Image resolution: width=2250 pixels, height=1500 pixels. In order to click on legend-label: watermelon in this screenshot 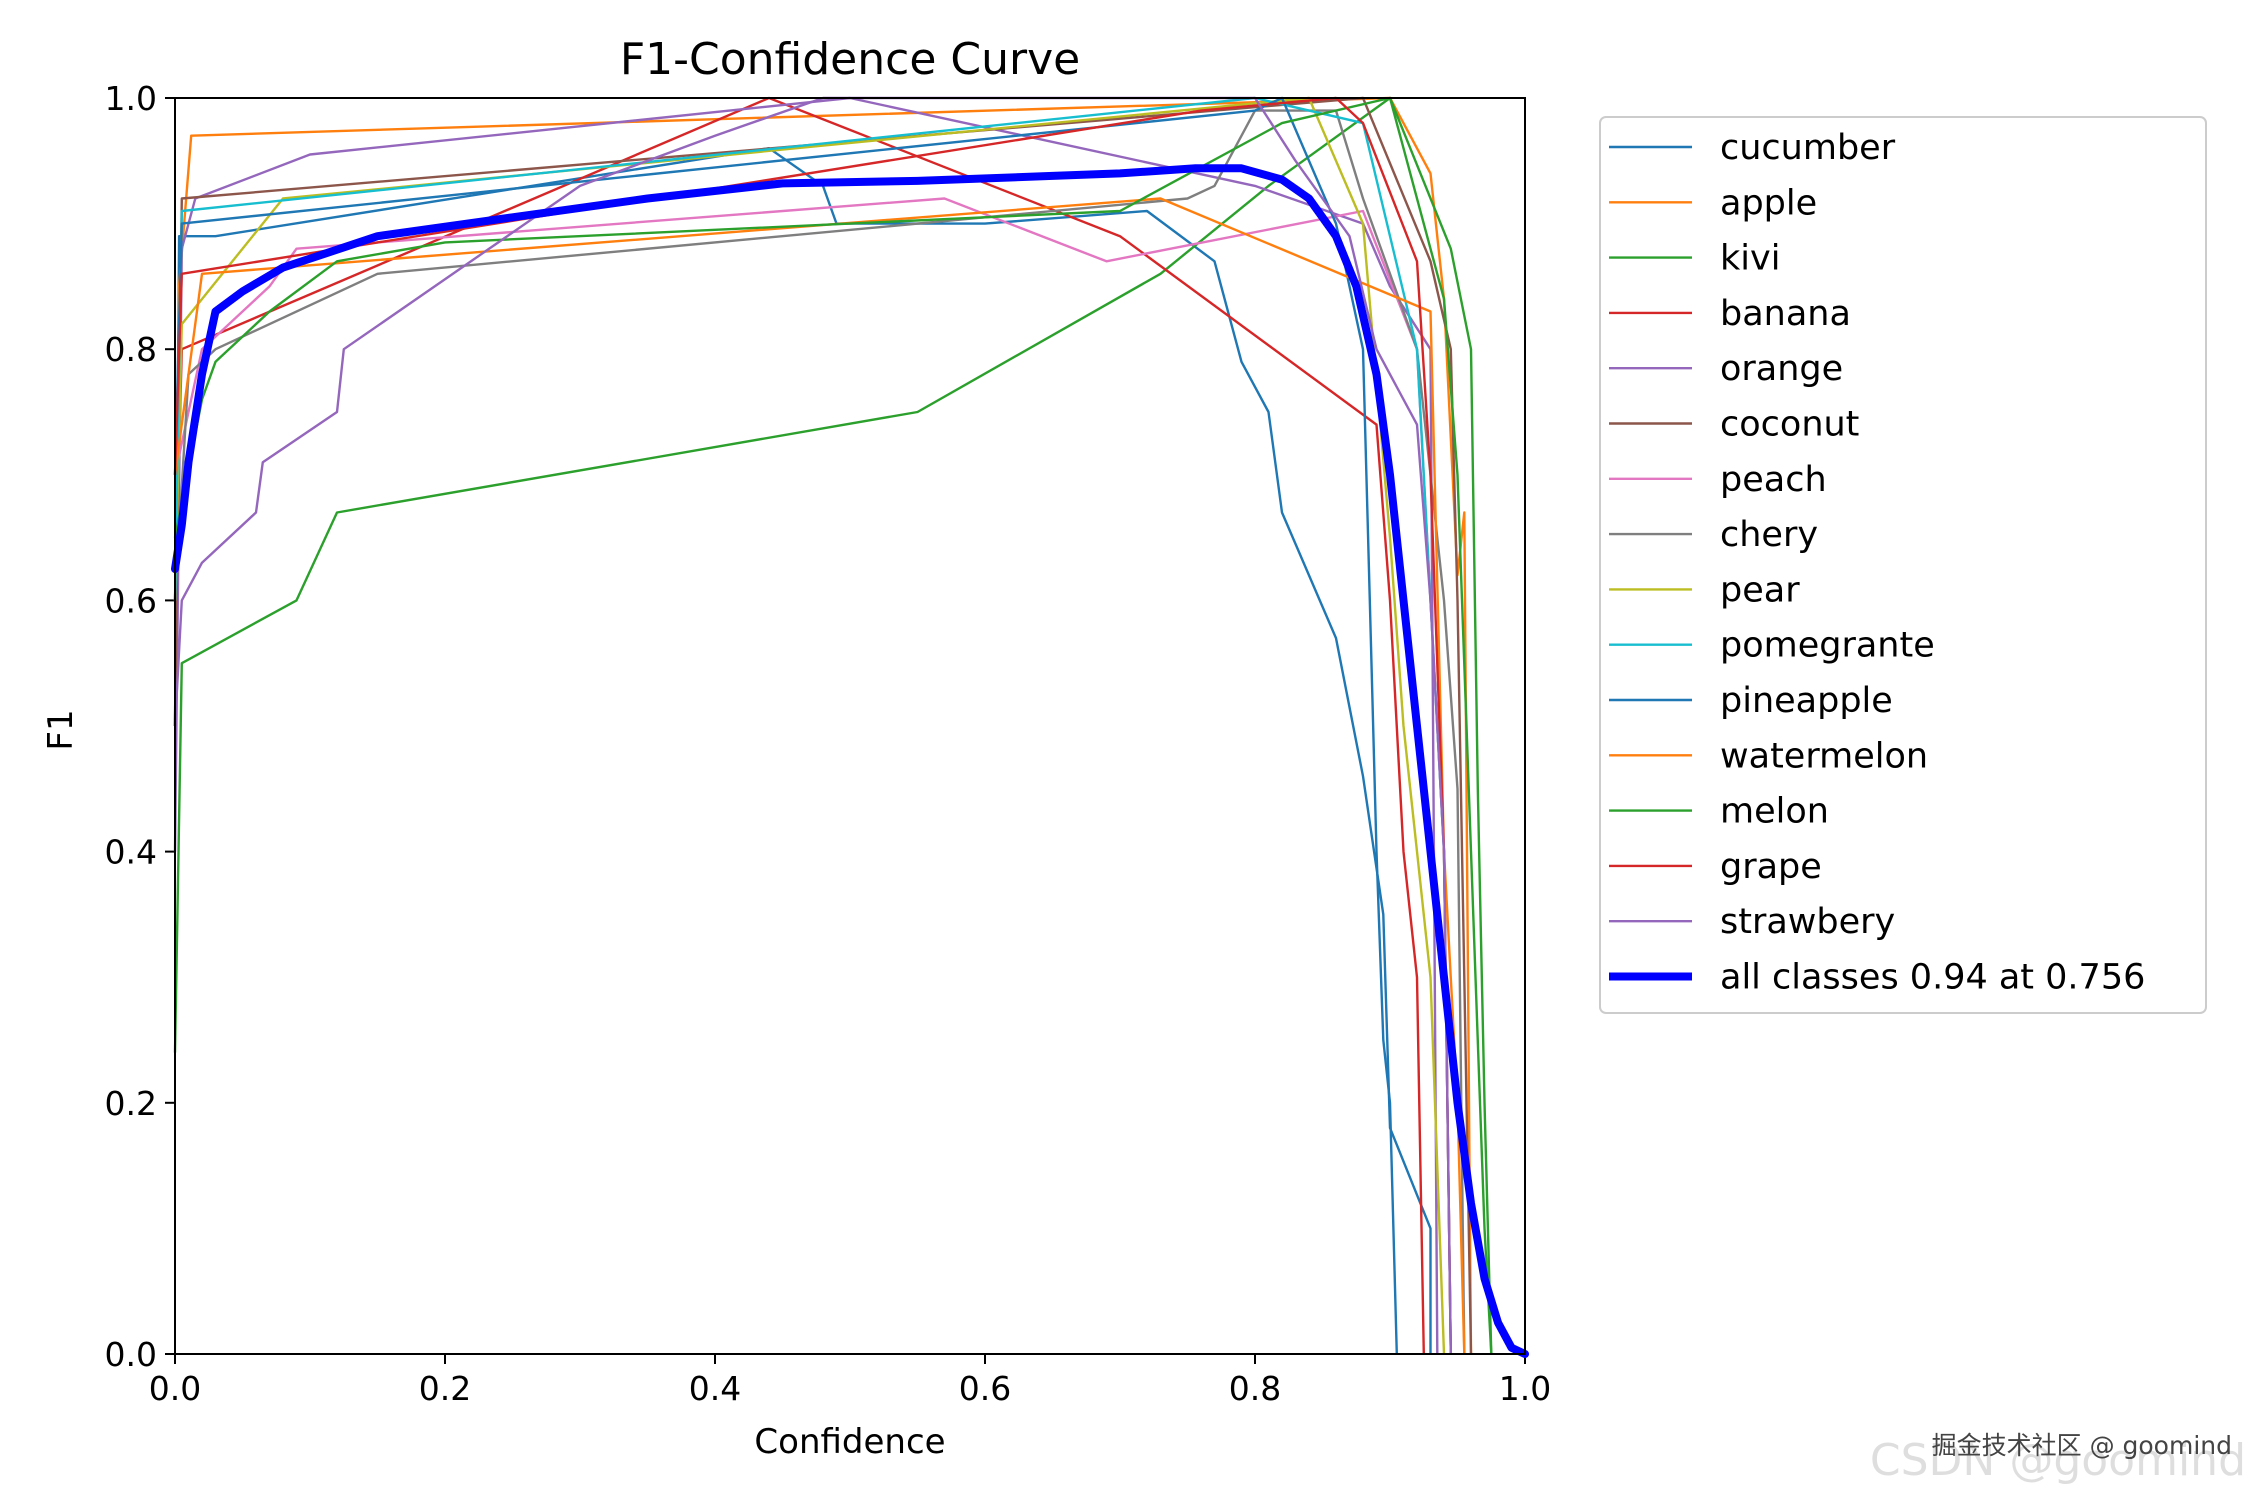, I will do `click(1824, 756)`.